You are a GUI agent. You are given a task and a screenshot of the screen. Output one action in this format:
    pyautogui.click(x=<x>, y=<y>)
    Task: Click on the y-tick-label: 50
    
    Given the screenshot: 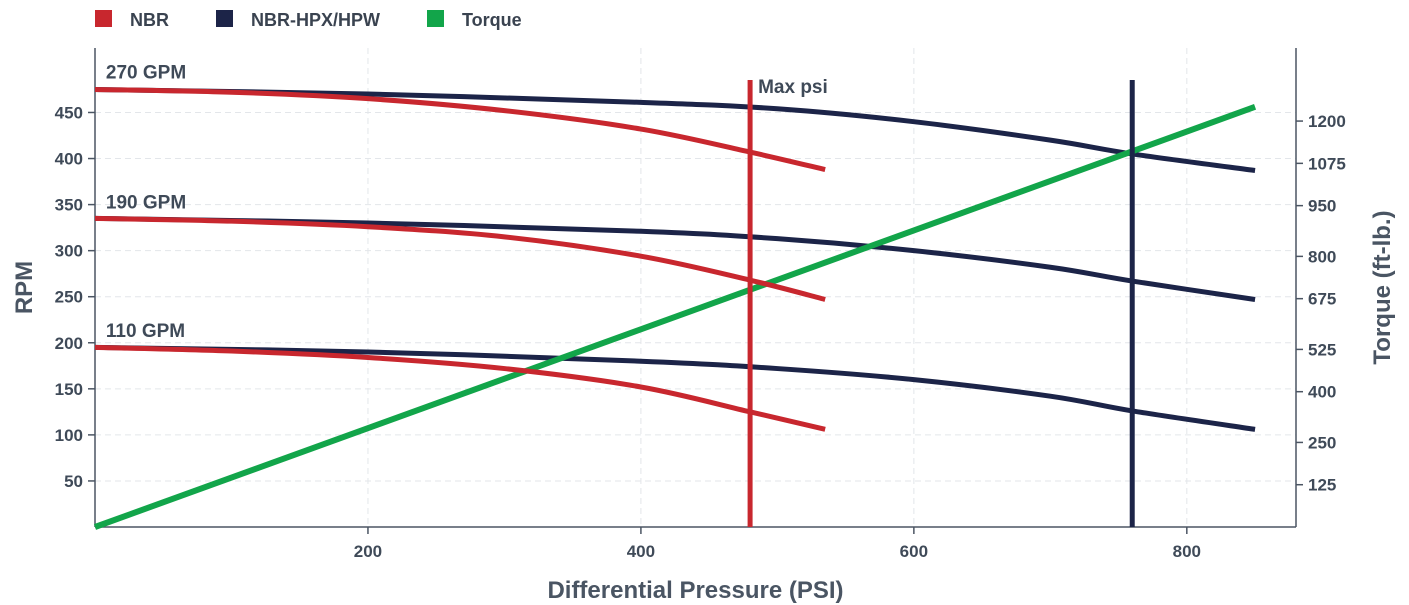 What is the action you would take?
    pyautogui.click(x=73, y=481)
    